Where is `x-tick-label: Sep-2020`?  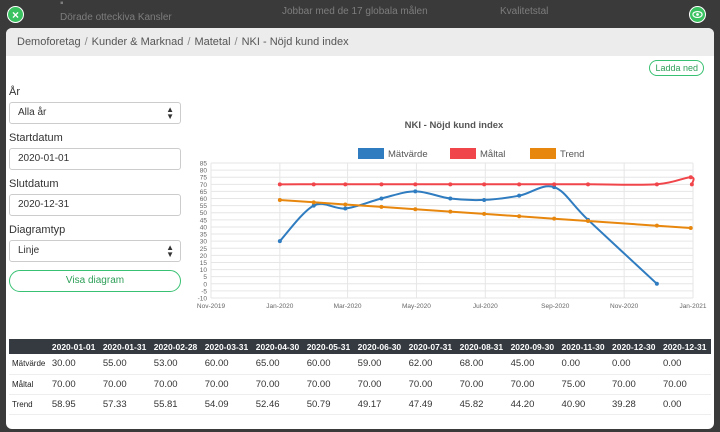
x-tick-label: Sep-2020 is located at coordinates (555, 306).